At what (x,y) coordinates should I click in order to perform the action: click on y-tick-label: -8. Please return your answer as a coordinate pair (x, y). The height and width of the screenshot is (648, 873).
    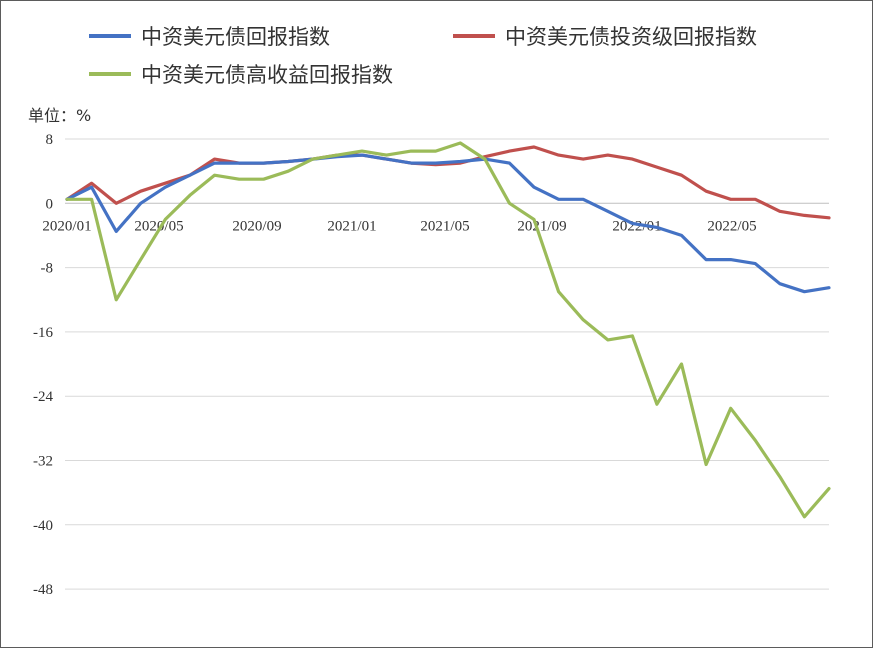
    Looking at the image, I should click on (47, 269).